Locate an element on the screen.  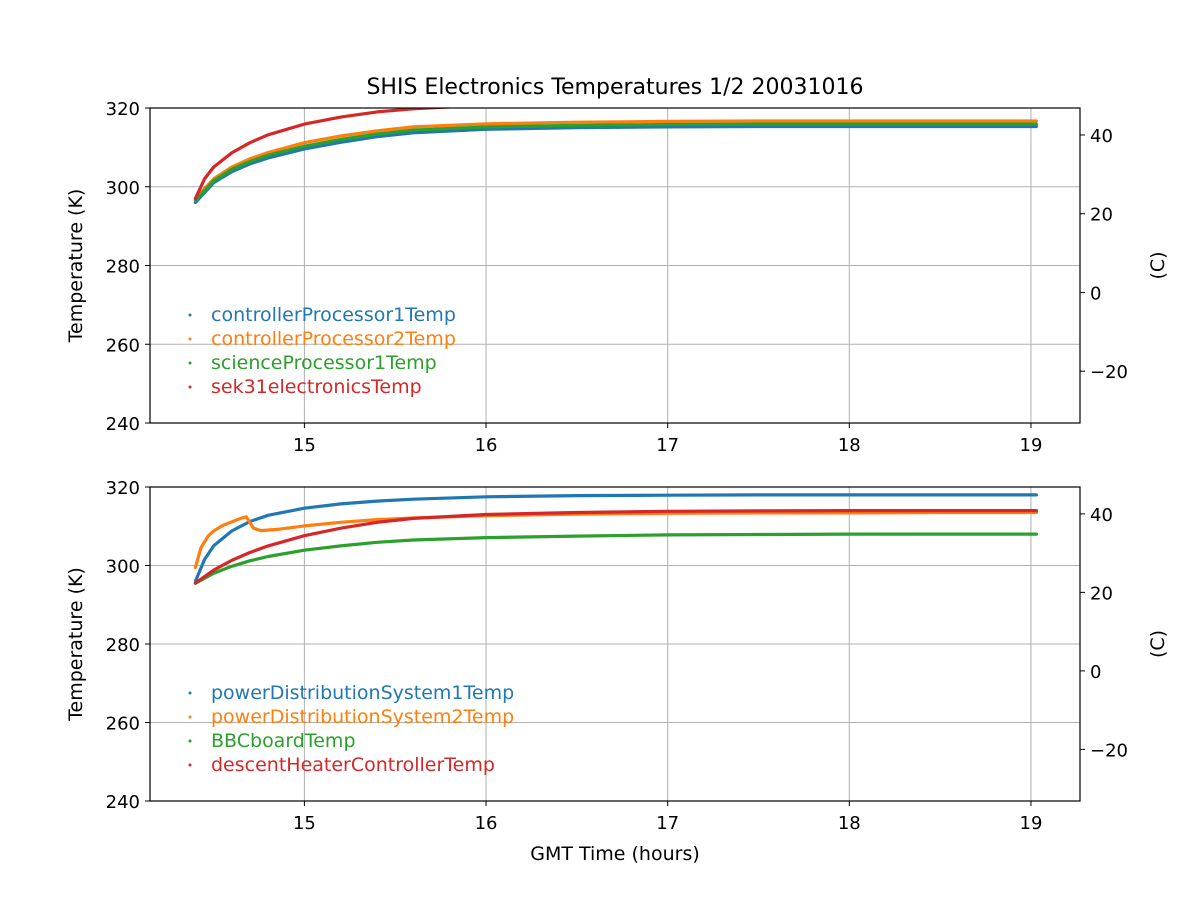
series-powerDistributionSystem1Temp is located at coordinates (616, 538).